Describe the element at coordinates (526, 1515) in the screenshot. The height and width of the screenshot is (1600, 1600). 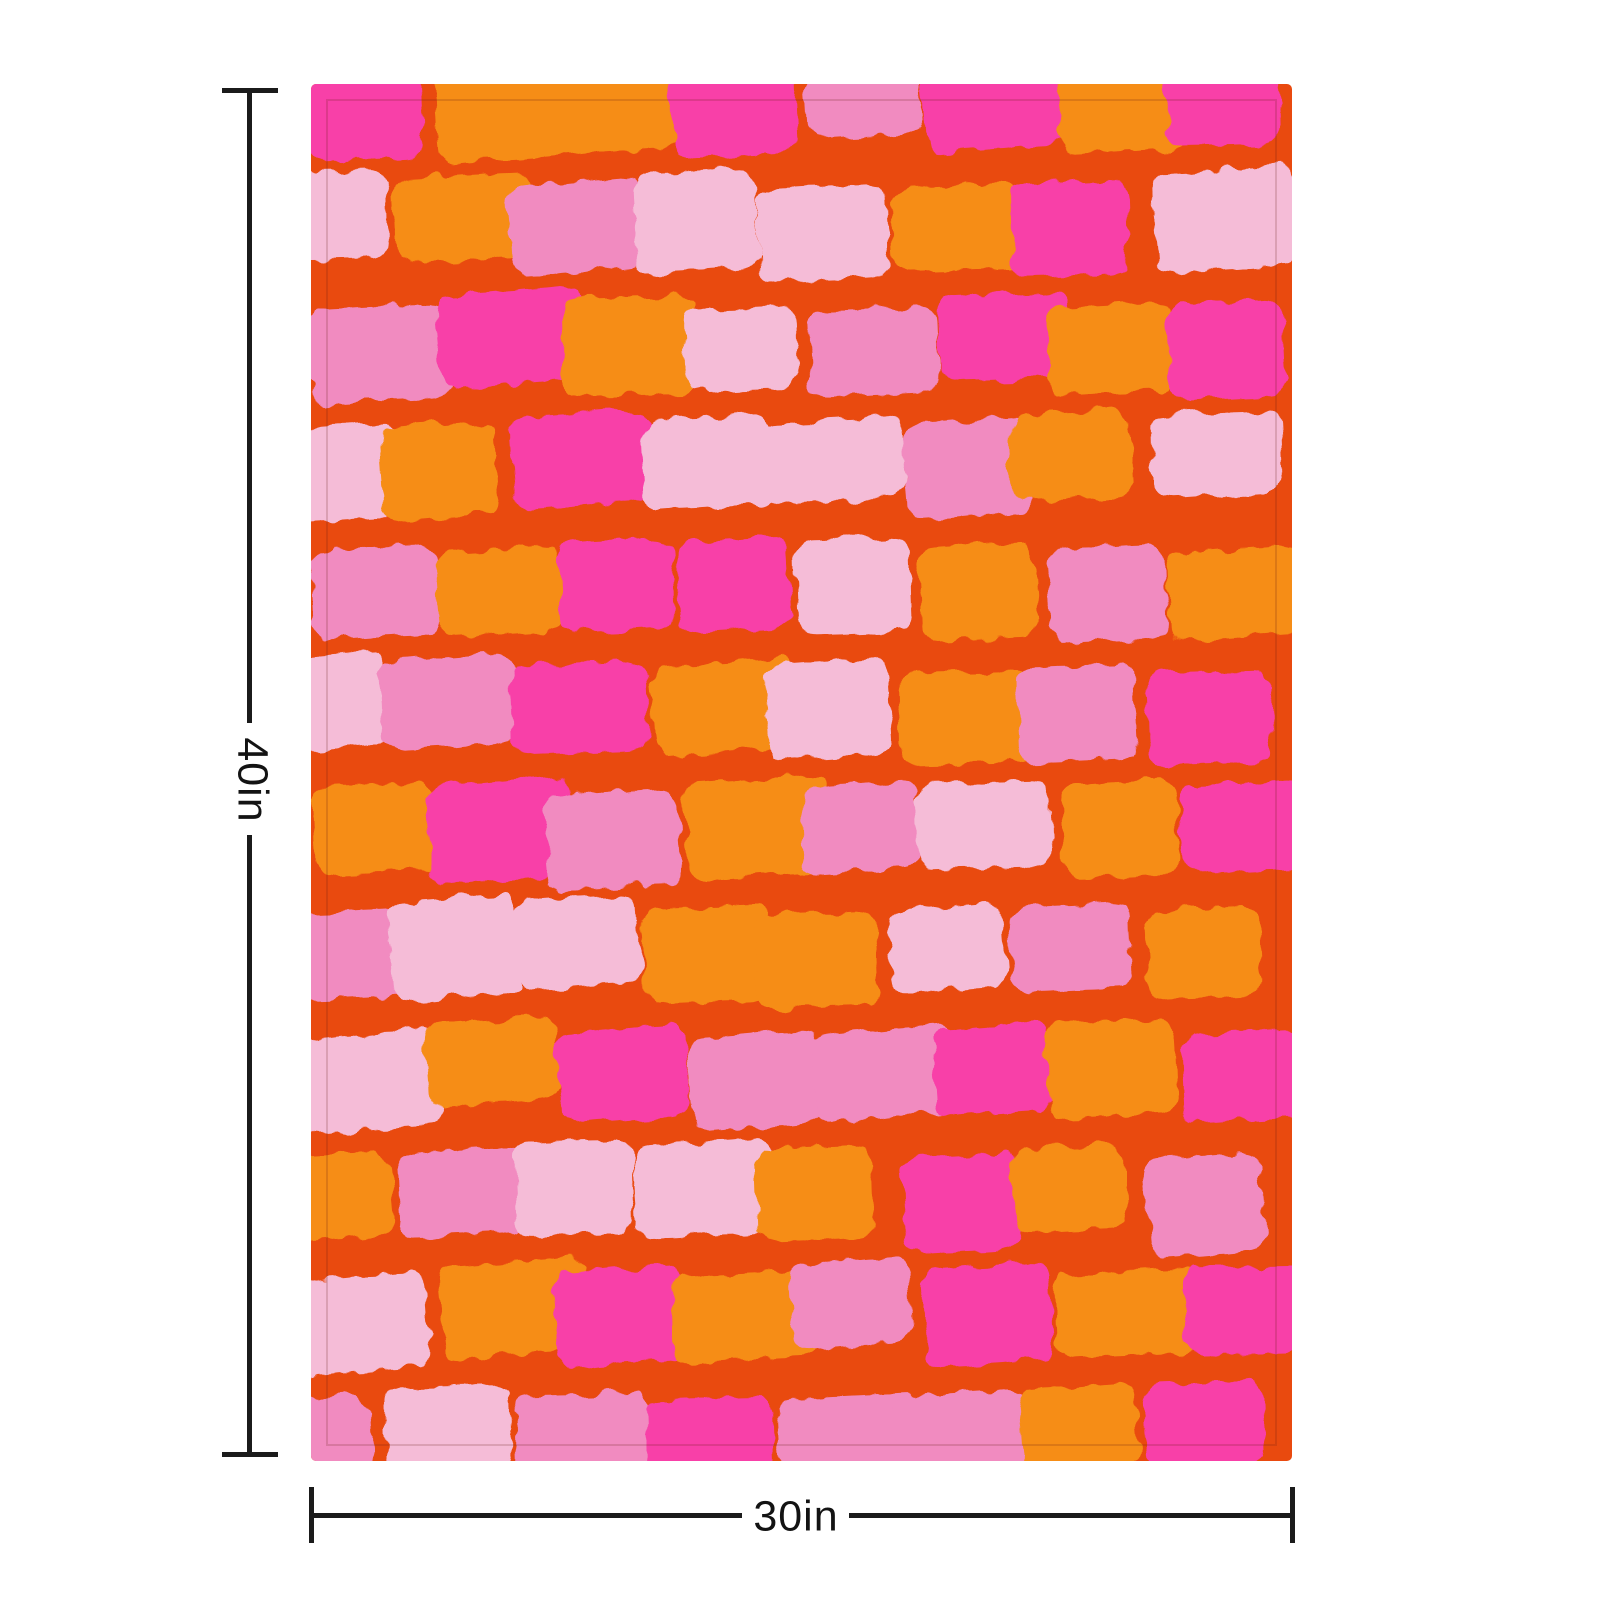
I see `width-dimension-line-left` at that location.